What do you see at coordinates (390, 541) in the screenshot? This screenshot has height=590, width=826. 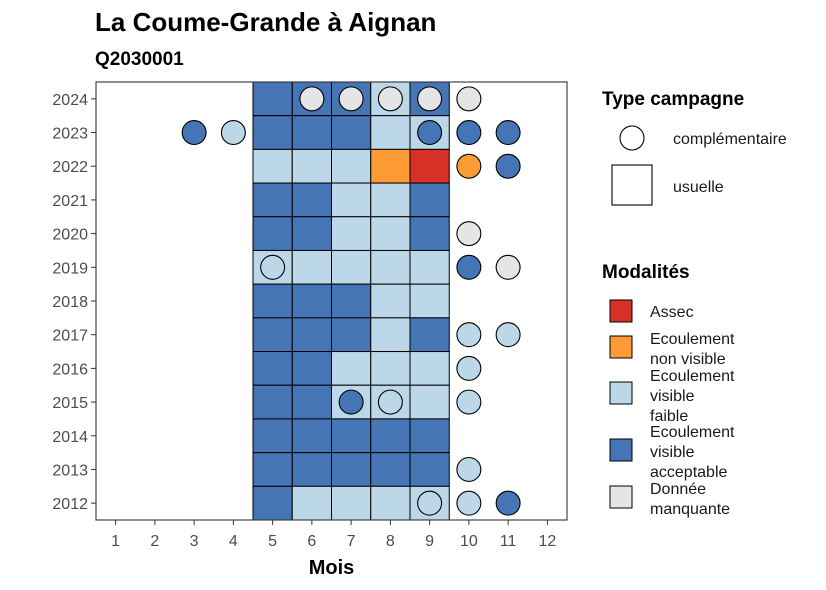 I see `x-tick-label: 8` at bounding box center [390, 541].